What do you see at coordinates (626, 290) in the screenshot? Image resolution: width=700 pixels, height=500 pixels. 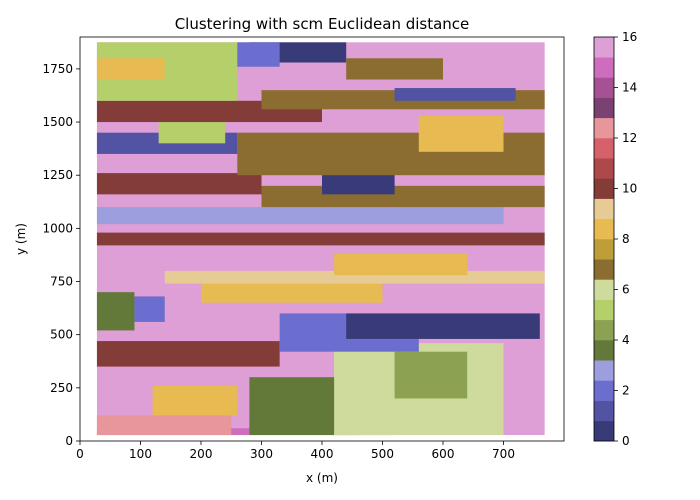 I see `colorbar-tick-label: 6` at bounding box center [626, 290].